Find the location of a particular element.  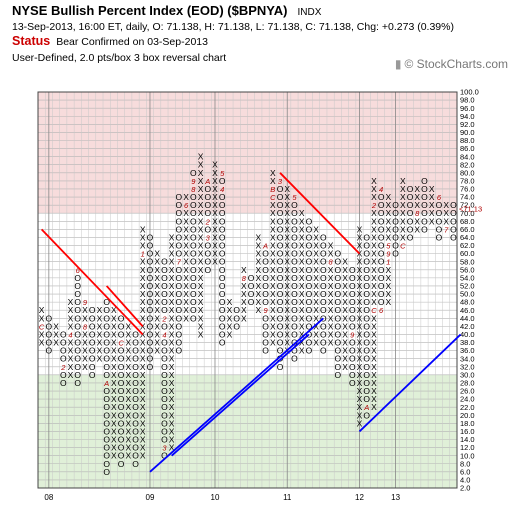

month-marker: 1 is located at coordinates (388, 262).